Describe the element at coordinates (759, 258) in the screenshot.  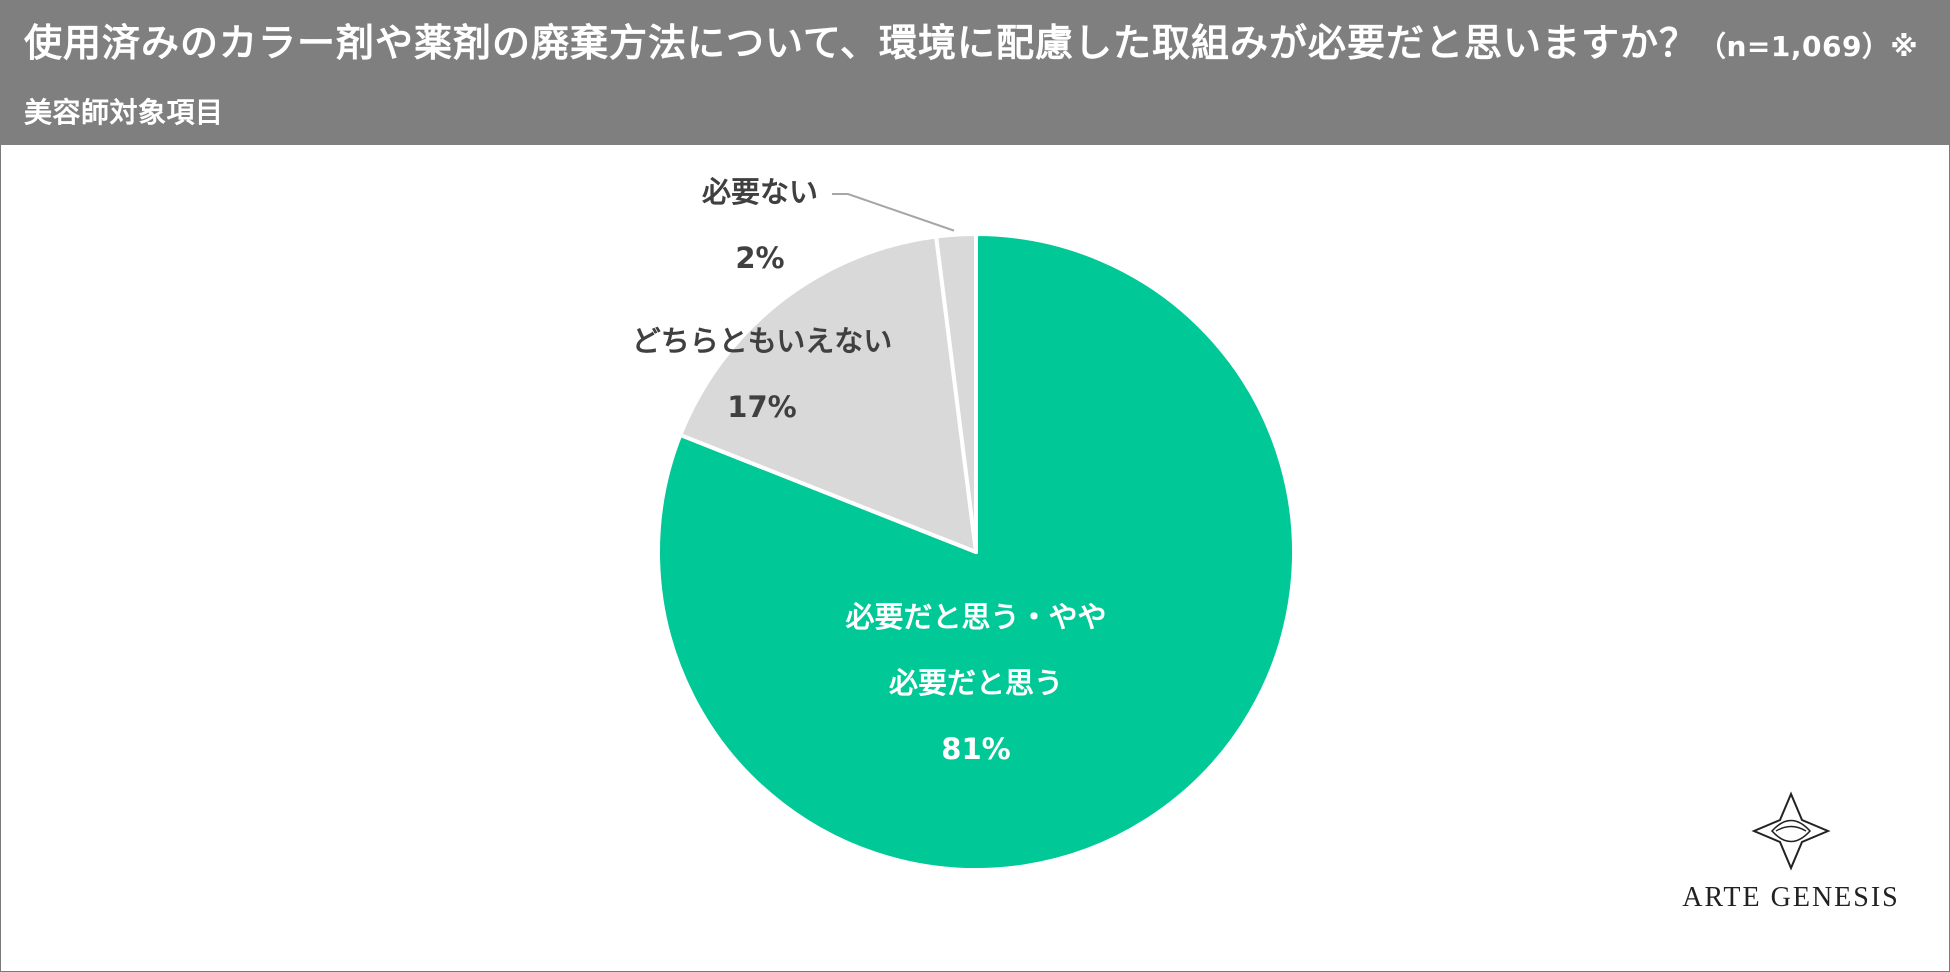
I see `pie-value-label-2: 2%` at that location.